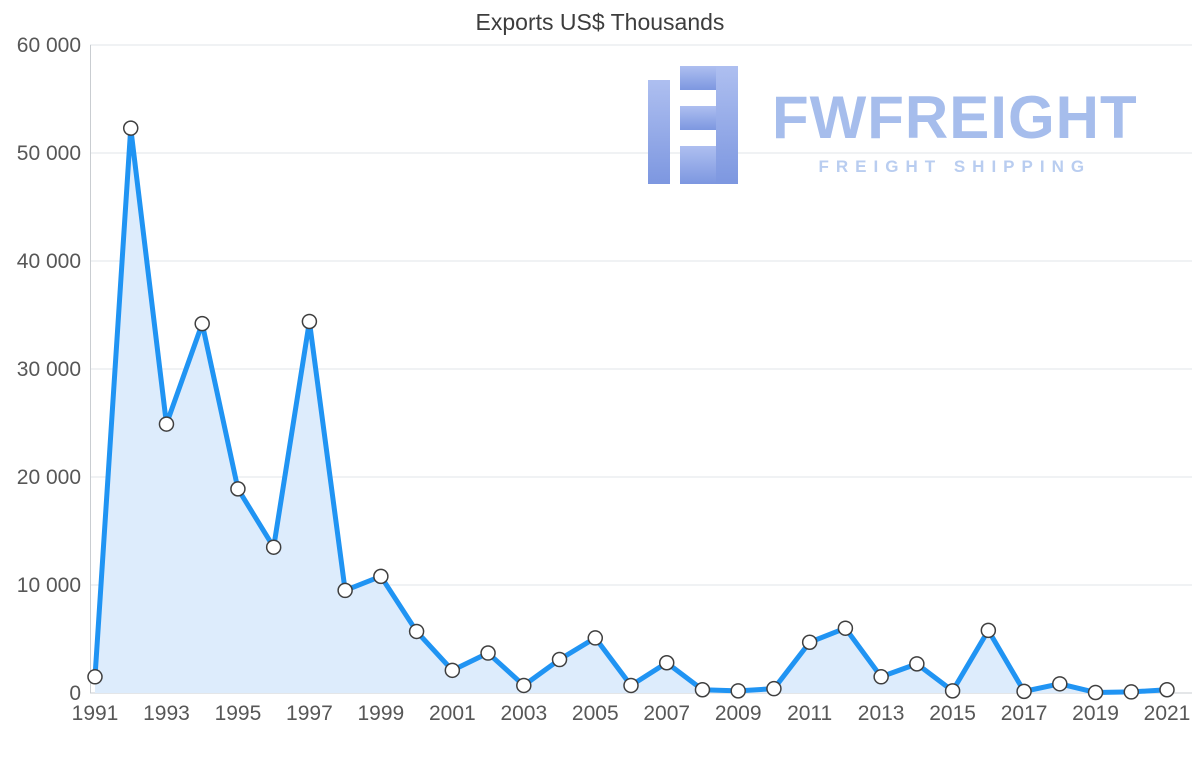  What do you see at coordinates (666, 713) in the screenshot?
I see `svg-text: 2007` at bounding box center [666, 713].